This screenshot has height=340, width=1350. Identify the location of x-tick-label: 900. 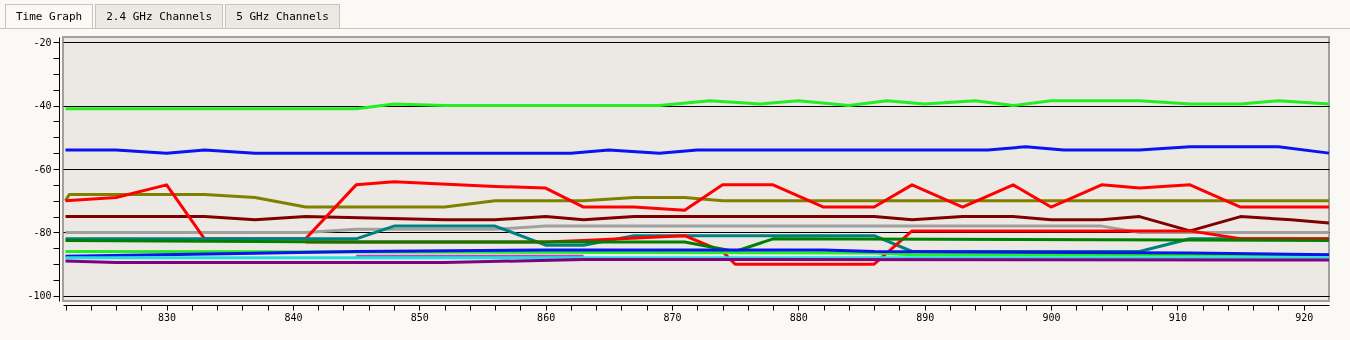
(1051, 317).